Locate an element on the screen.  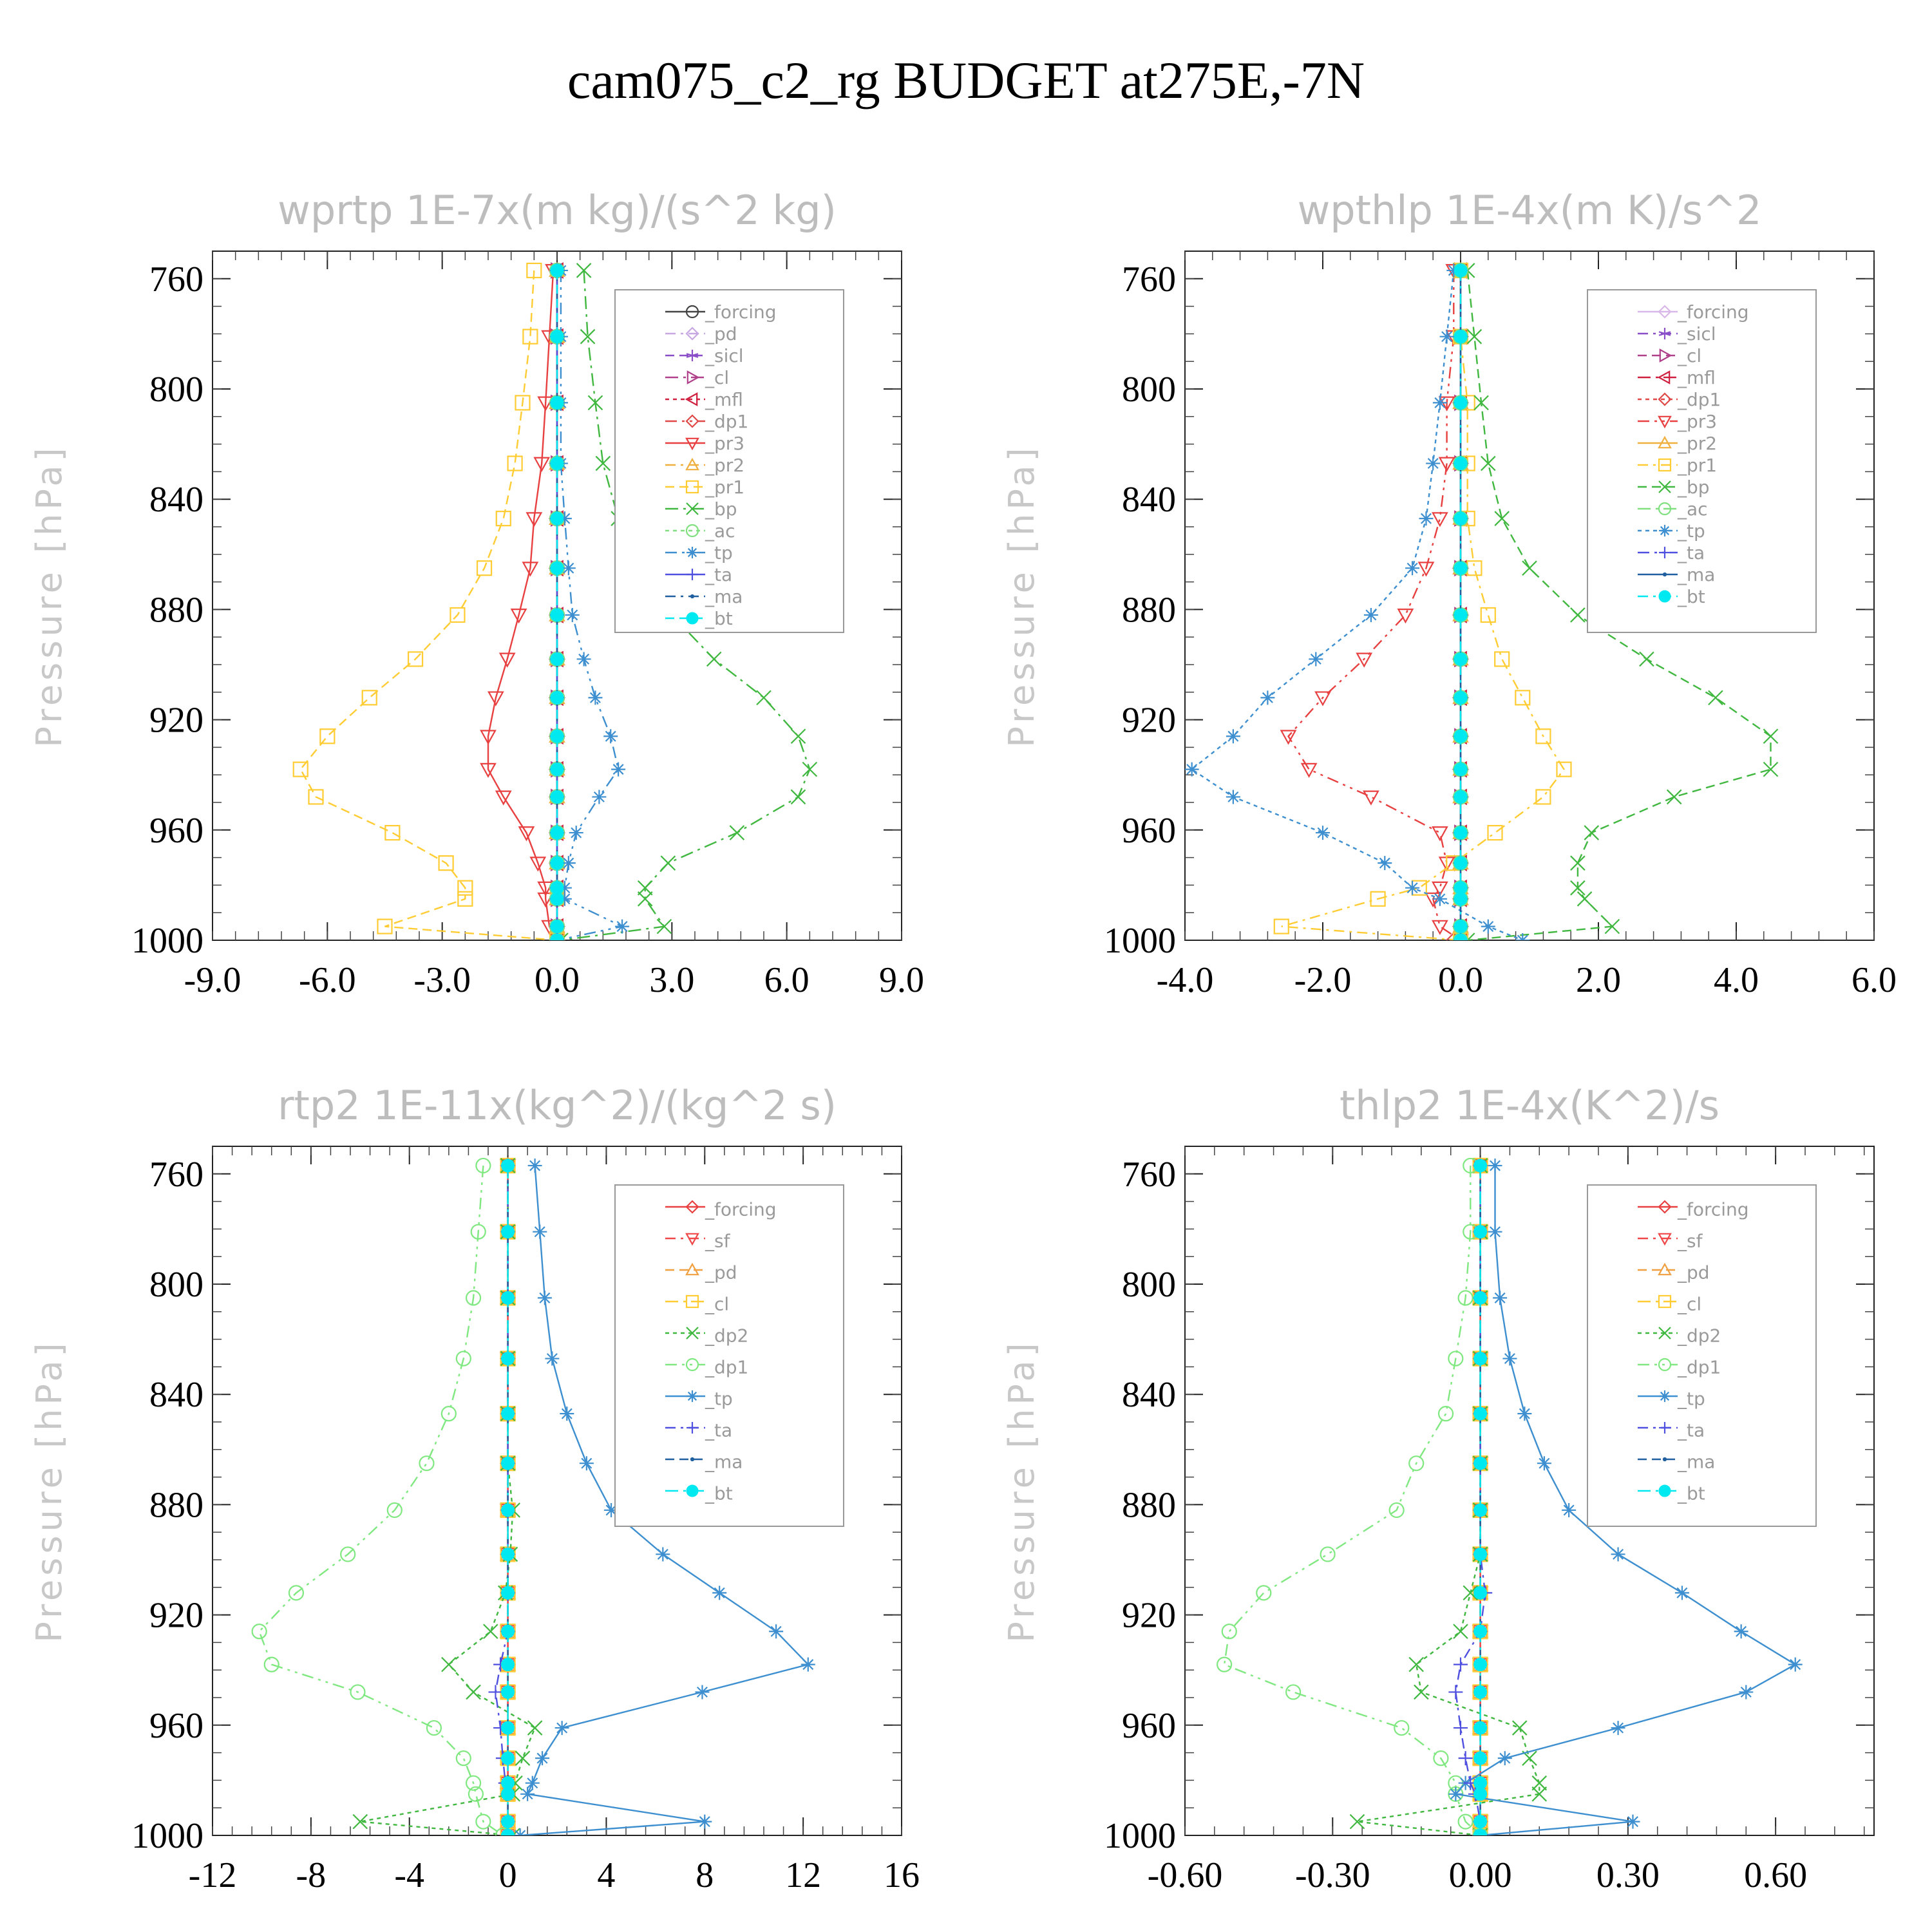
legend-item: _bt is located at coordinates (1671, 1493).